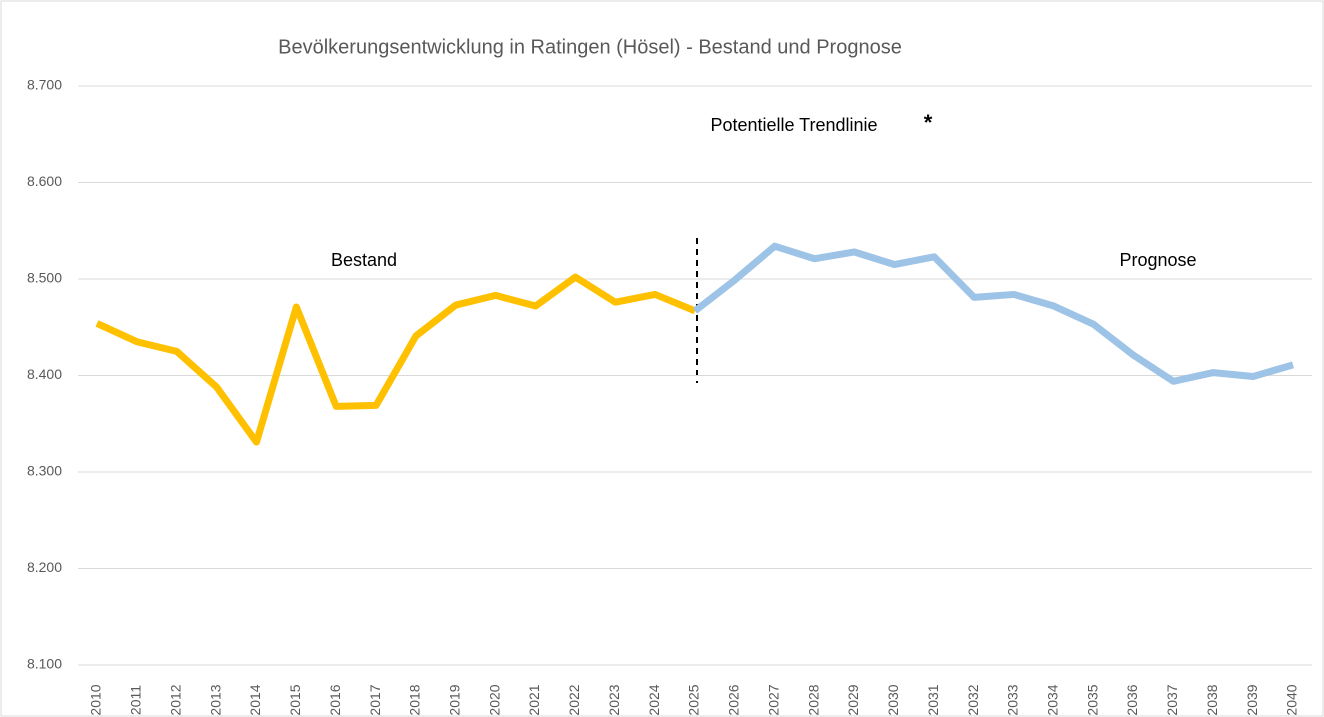 The image size is (1324, 717). I want to click on x-tick-label: 2018, so click(415, 699).